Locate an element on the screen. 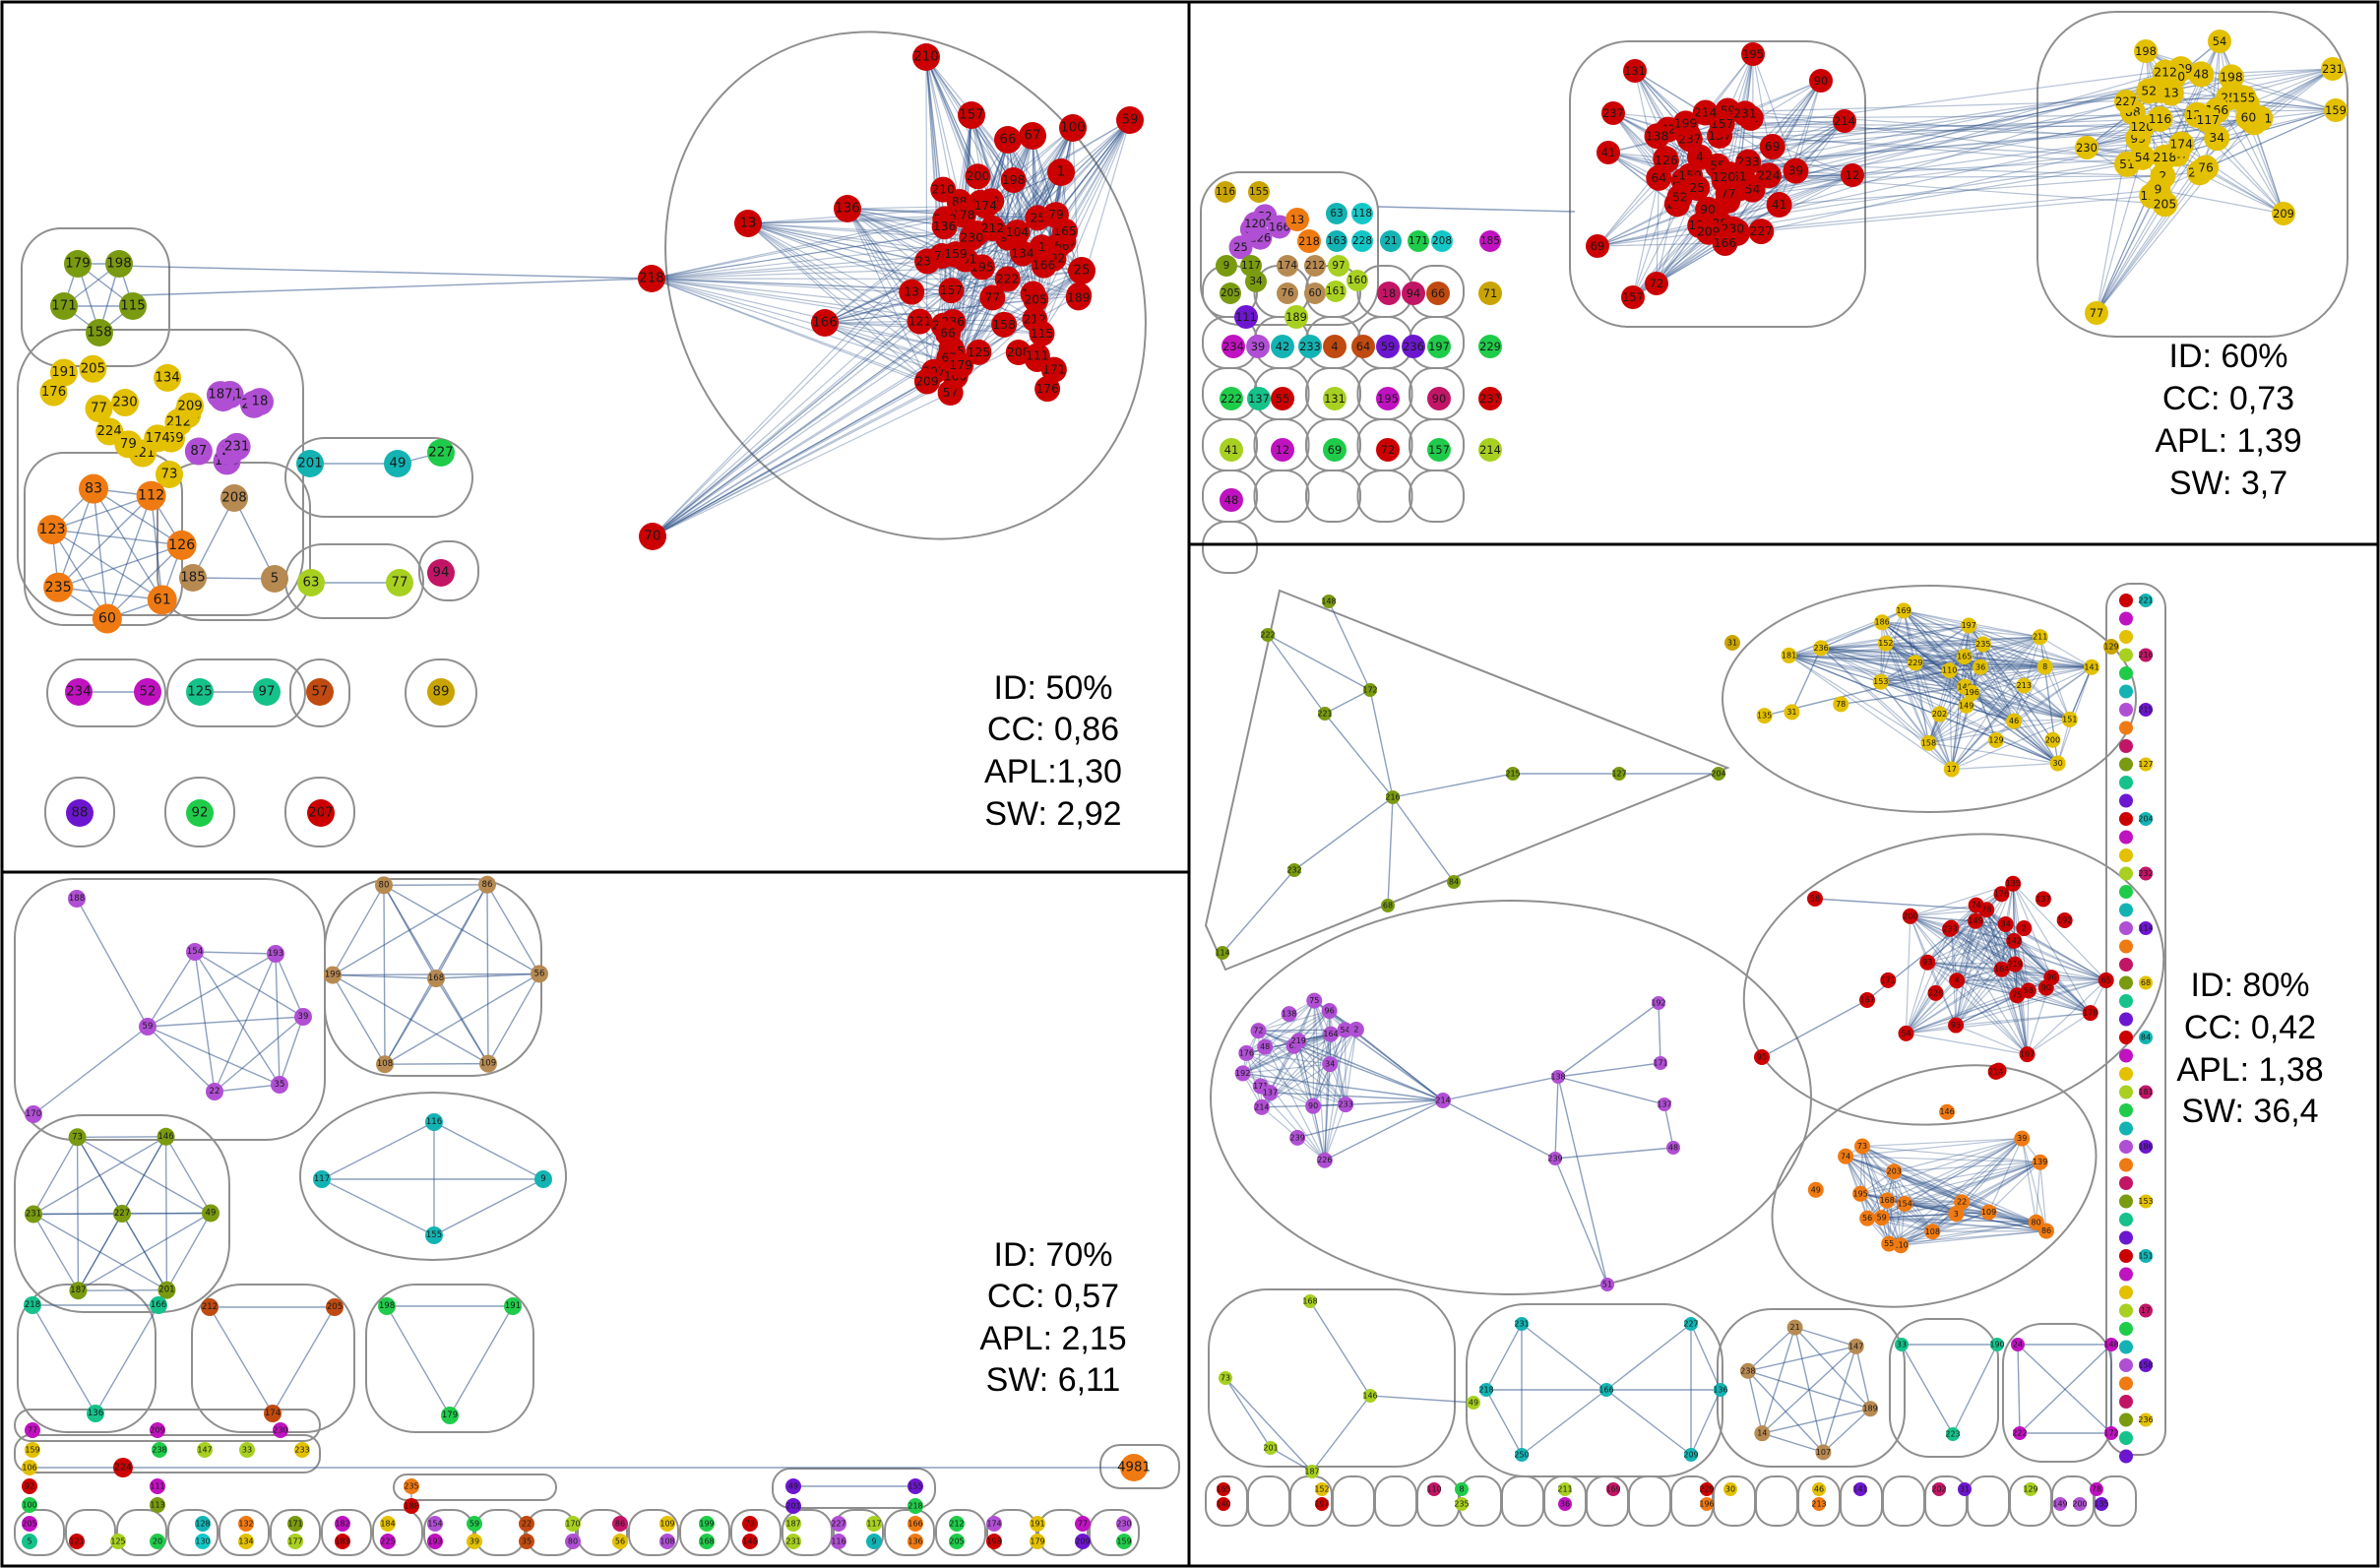  network-node: 163 is located at coordinates (1336, 241).